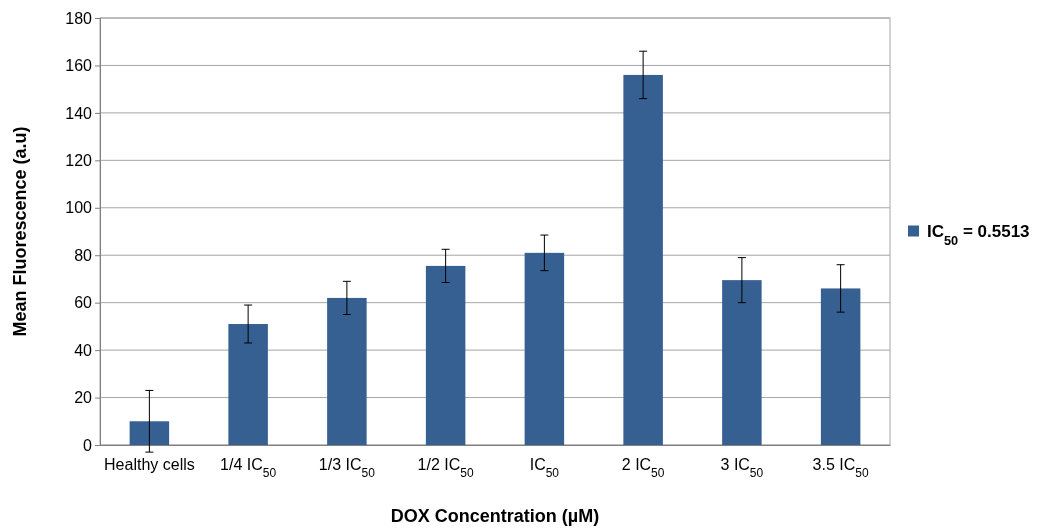 The width and height of the screenshot is (1053, 530). Describe the element at coordinates (79, 18) in the screenshot. I see `y-tick-label: 180` at that location.